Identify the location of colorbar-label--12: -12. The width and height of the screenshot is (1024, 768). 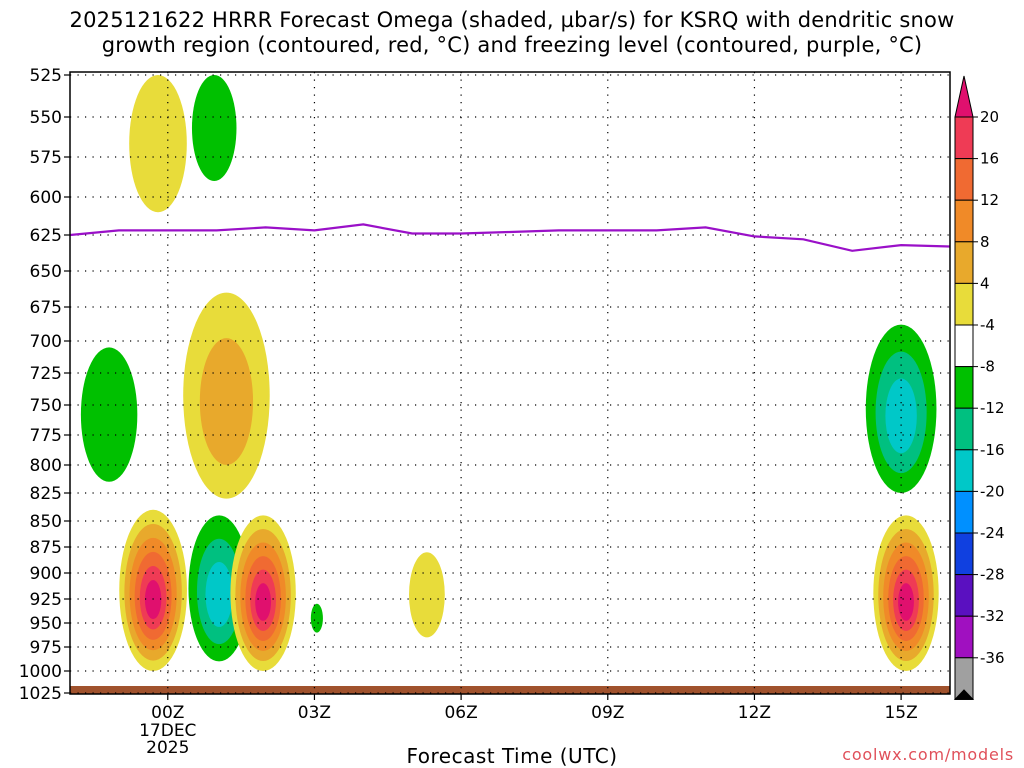
(992, 408).